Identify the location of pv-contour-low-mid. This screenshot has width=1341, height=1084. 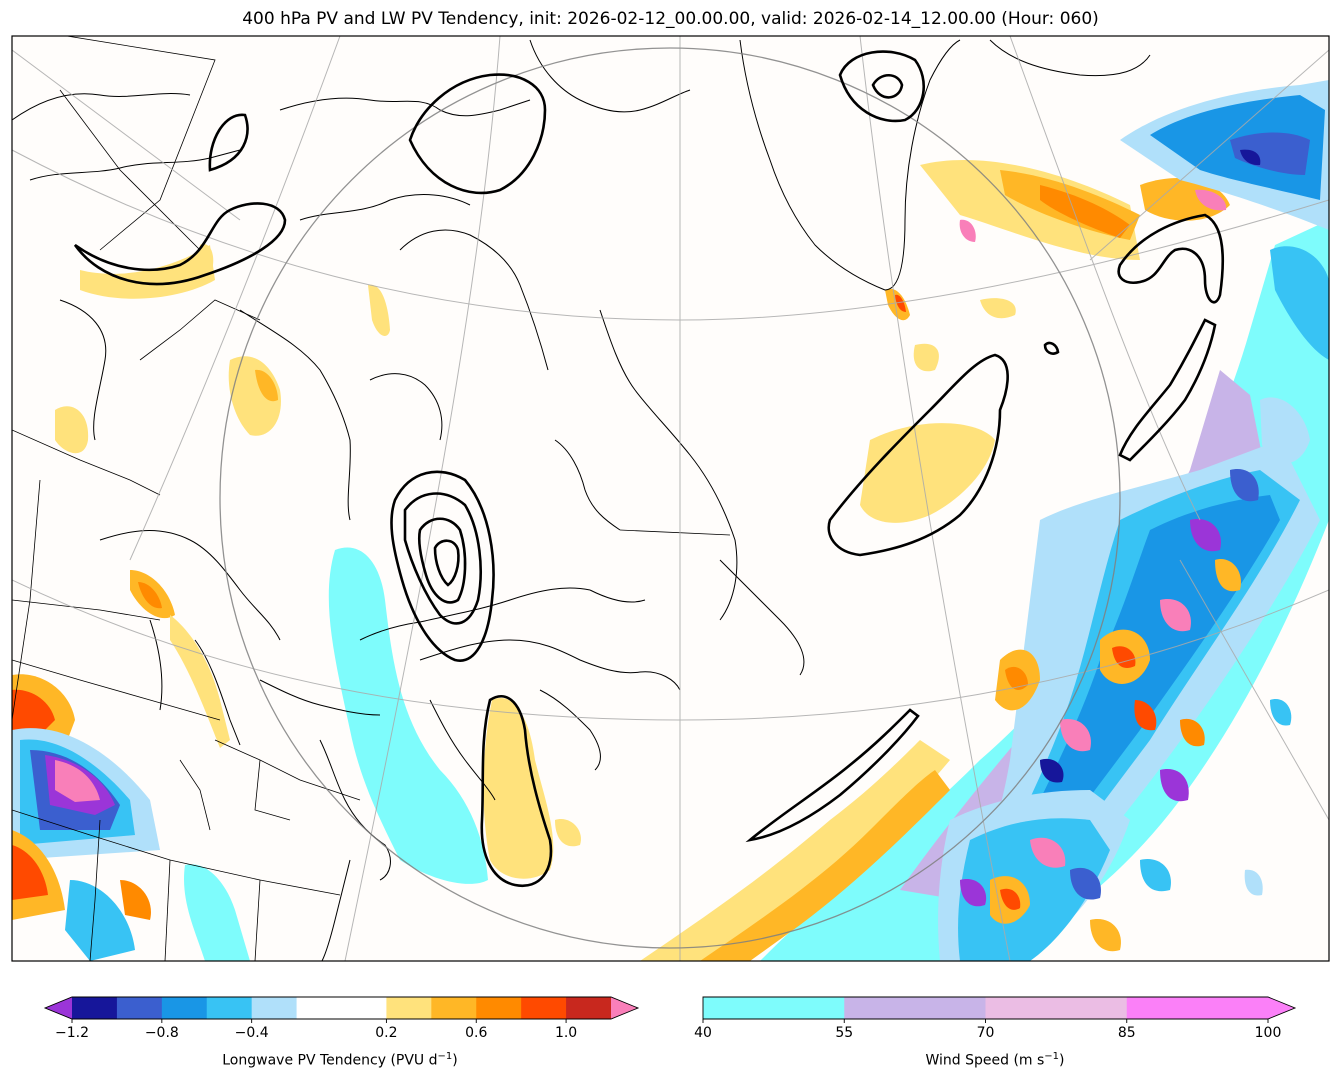
(442, 558).